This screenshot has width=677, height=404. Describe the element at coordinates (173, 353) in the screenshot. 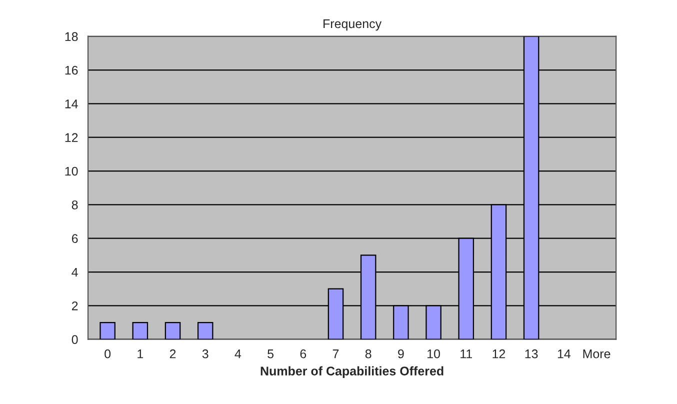

I see `x-tick-label: 2` at that location.